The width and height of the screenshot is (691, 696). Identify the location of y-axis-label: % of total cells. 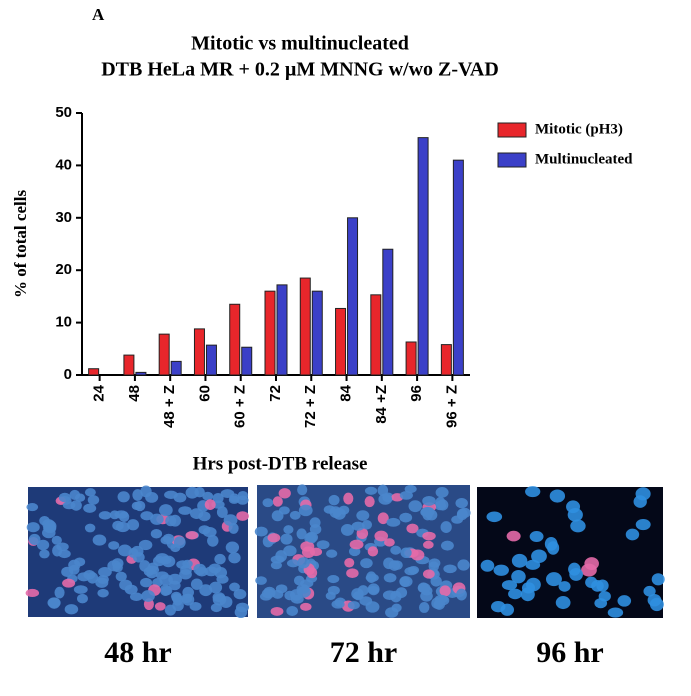
(20, 244).